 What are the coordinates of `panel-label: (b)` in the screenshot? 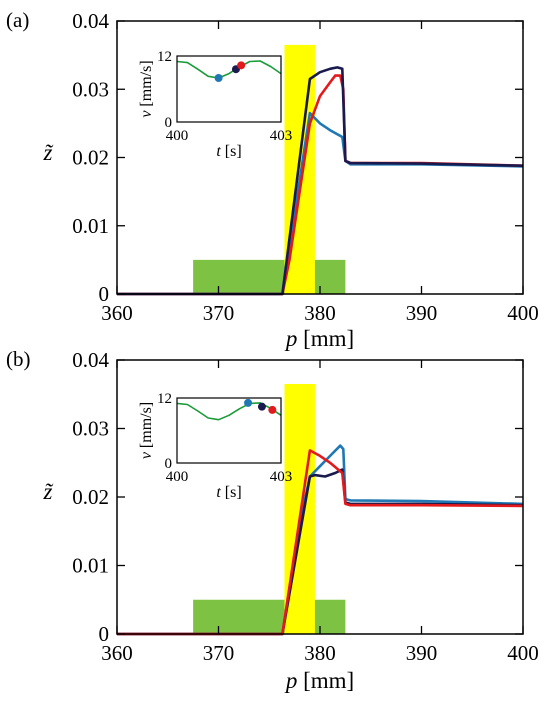 It's located at (18, 359).